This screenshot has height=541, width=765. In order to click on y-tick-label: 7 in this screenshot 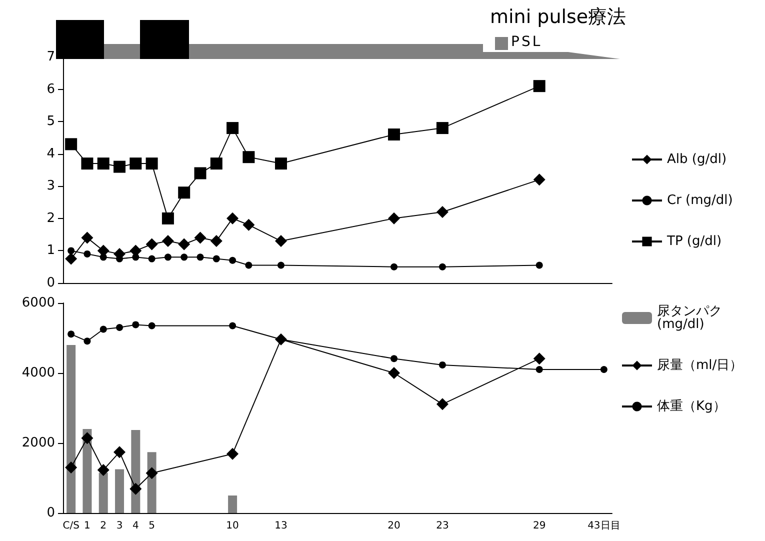, I will do `click(50, 57)`.